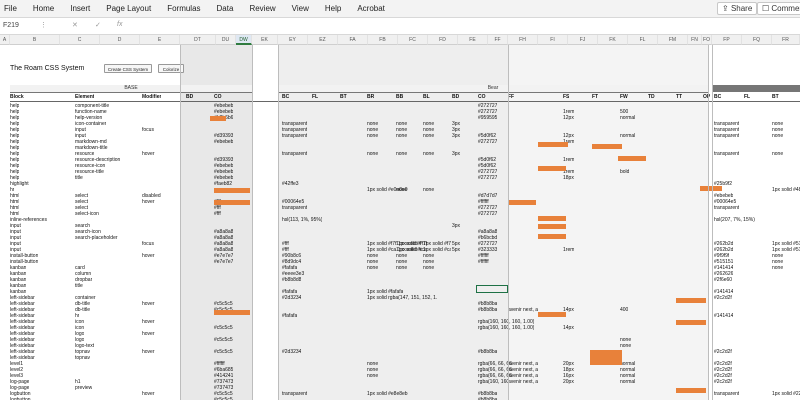 This screenshot has height=400, width=800. What do you see at coordinates (88, 232) in the screenshot?
I see `cell-element: search-icon` at bounding box center [88, 232].